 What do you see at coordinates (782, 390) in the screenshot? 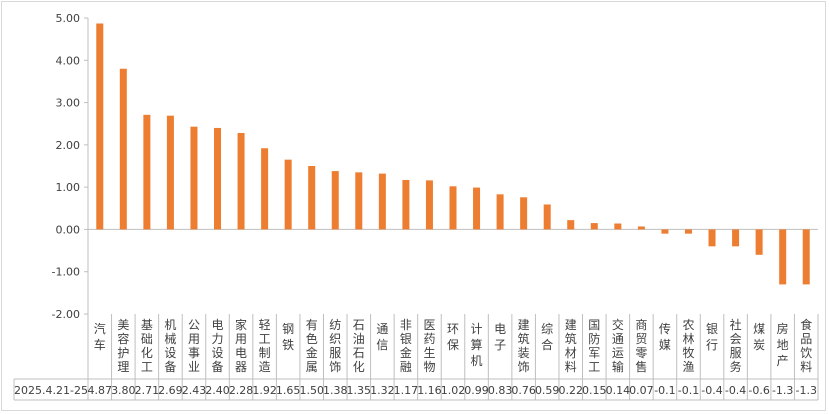
I see `value-label: -1.3` at bounding box center [782, 390].